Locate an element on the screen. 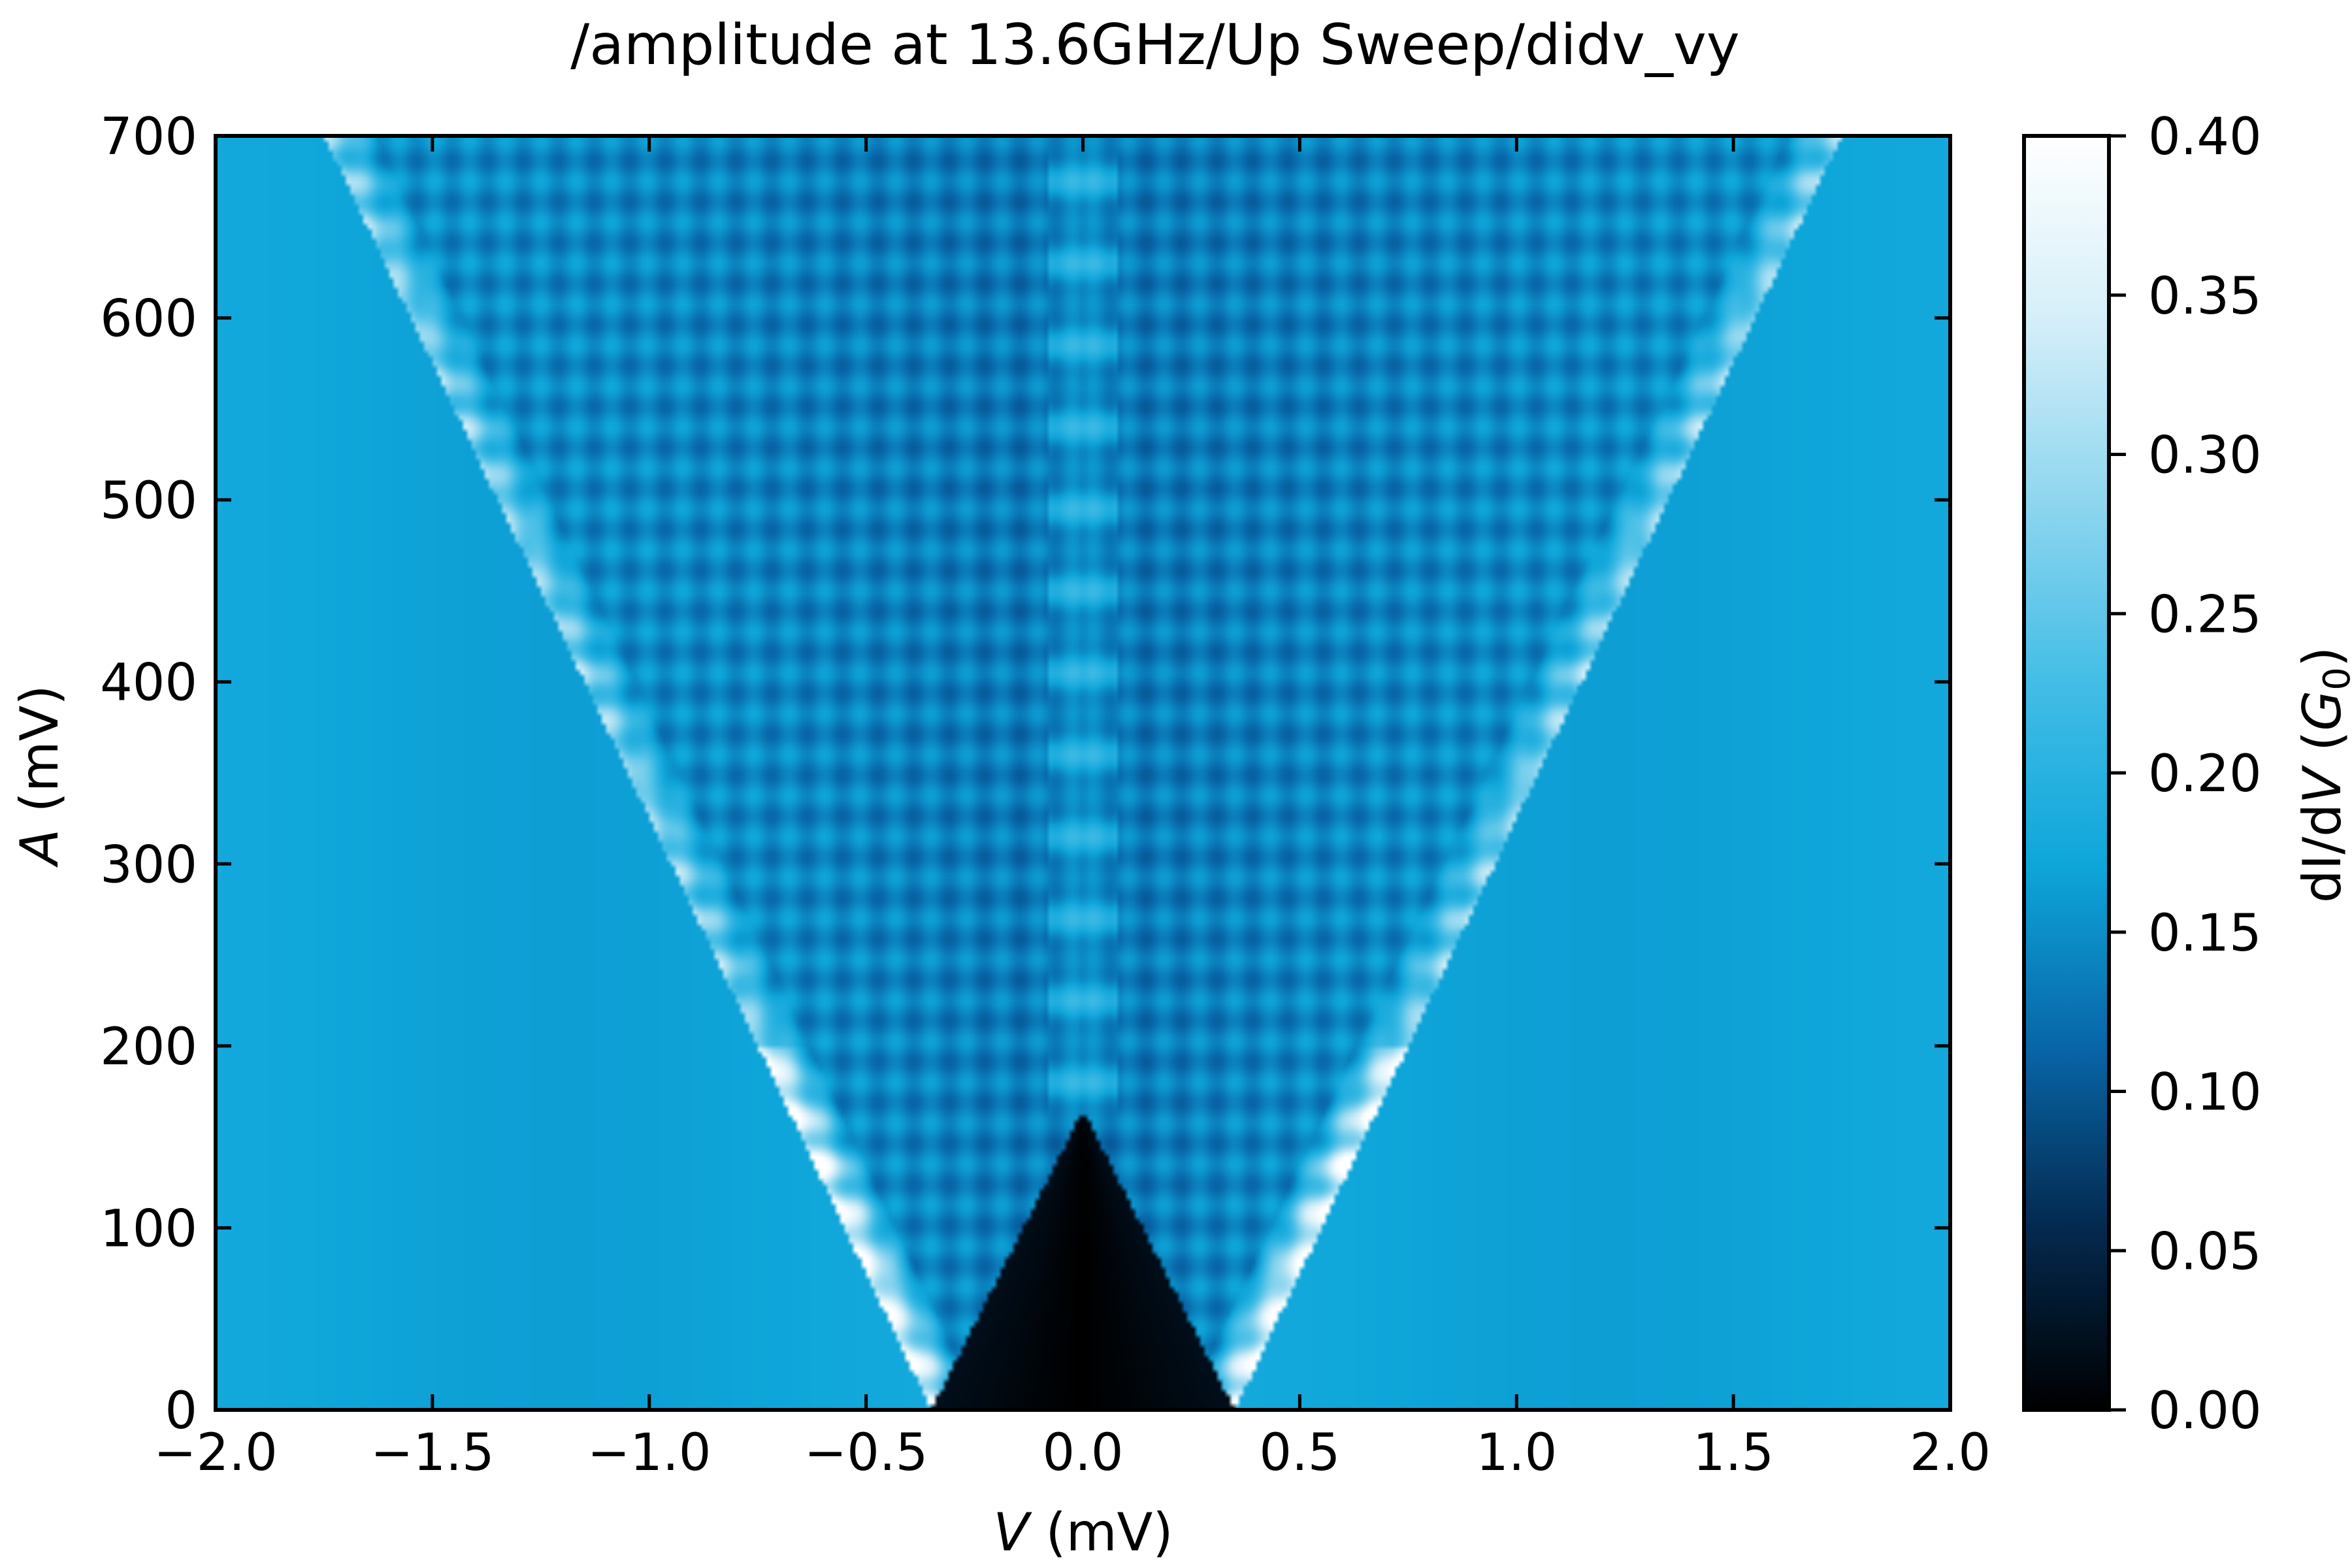 This screenshot has height=1568, width=2352. y-axis-unit: (mV) is located at coordinates (39, 757).